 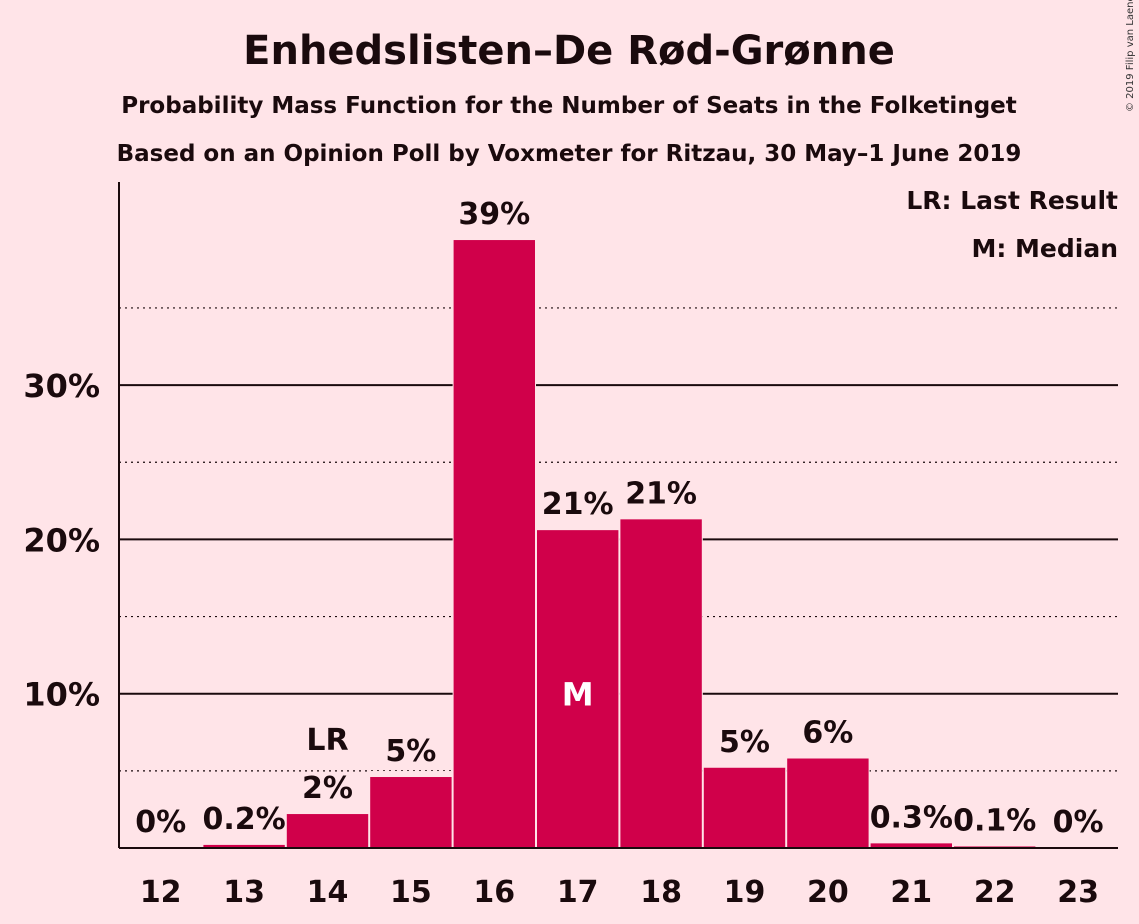 I want to click on copyright-text: © 2019 Filip van Laenen, so click(x=1130, y=56).